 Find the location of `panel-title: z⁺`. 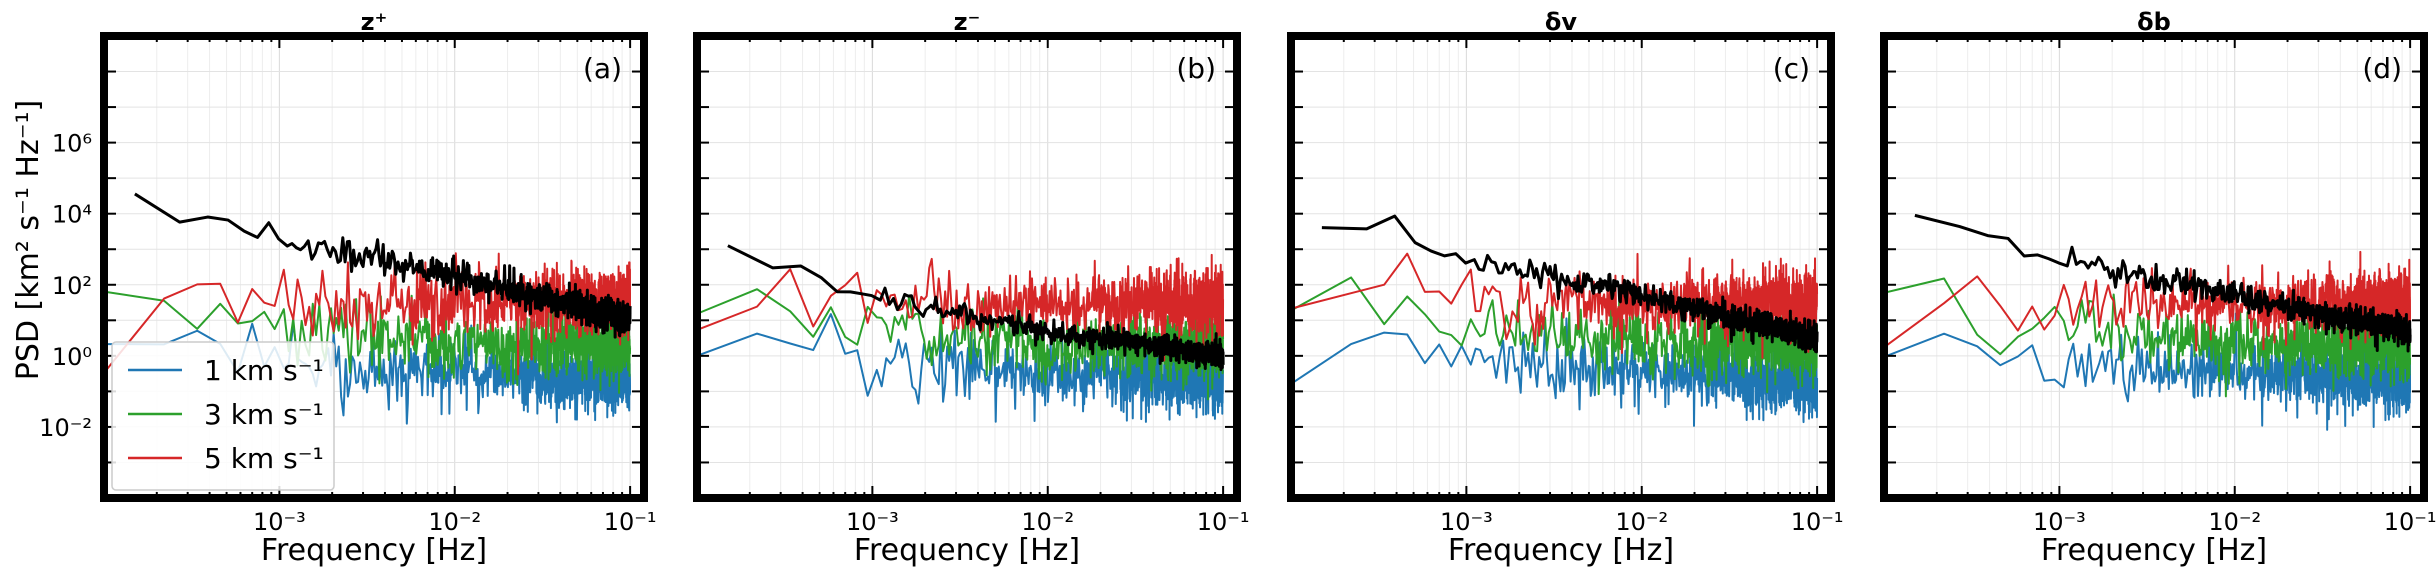

panel-title: z⁺ is located at coordinates (374, 22).